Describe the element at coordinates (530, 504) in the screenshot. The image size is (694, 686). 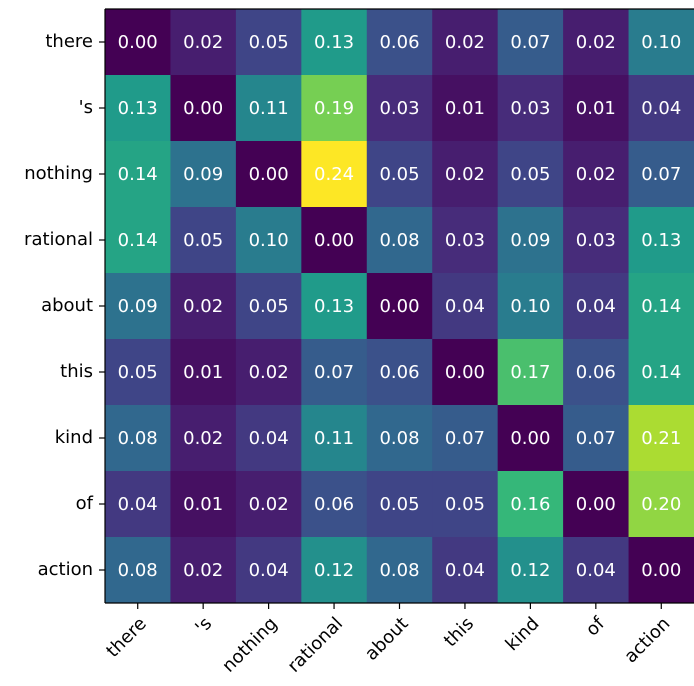
I see `cell-label: 0.16` at that location.